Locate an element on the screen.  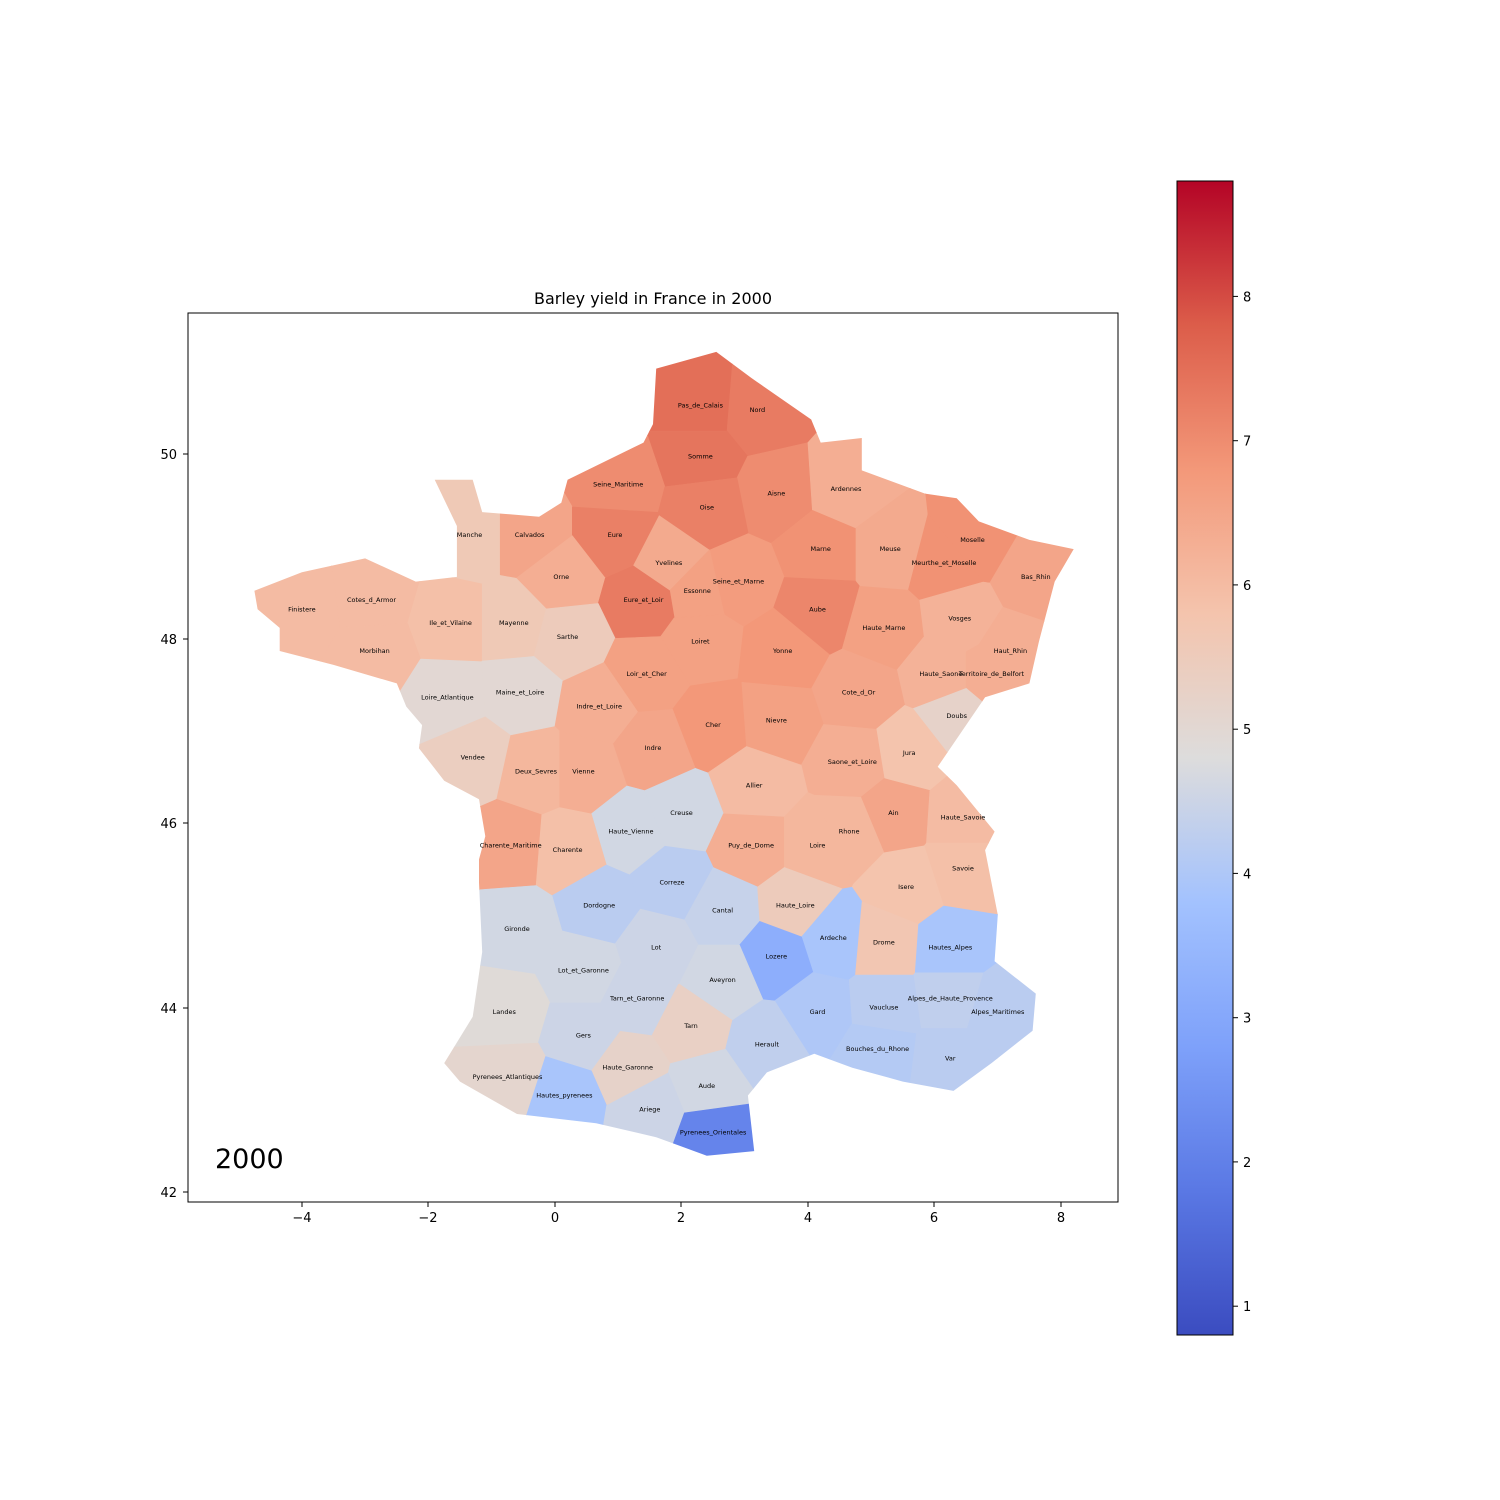
department-label: Dordogne is located at coordinates (599, 906).